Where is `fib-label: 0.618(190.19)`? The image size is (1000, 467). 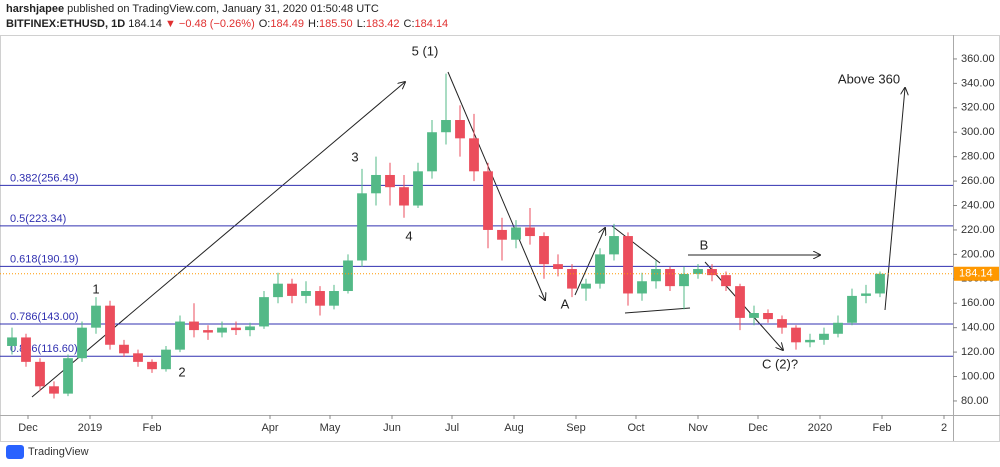 fib-label: 0.618(190.19) is located at coordinates (44, 259).